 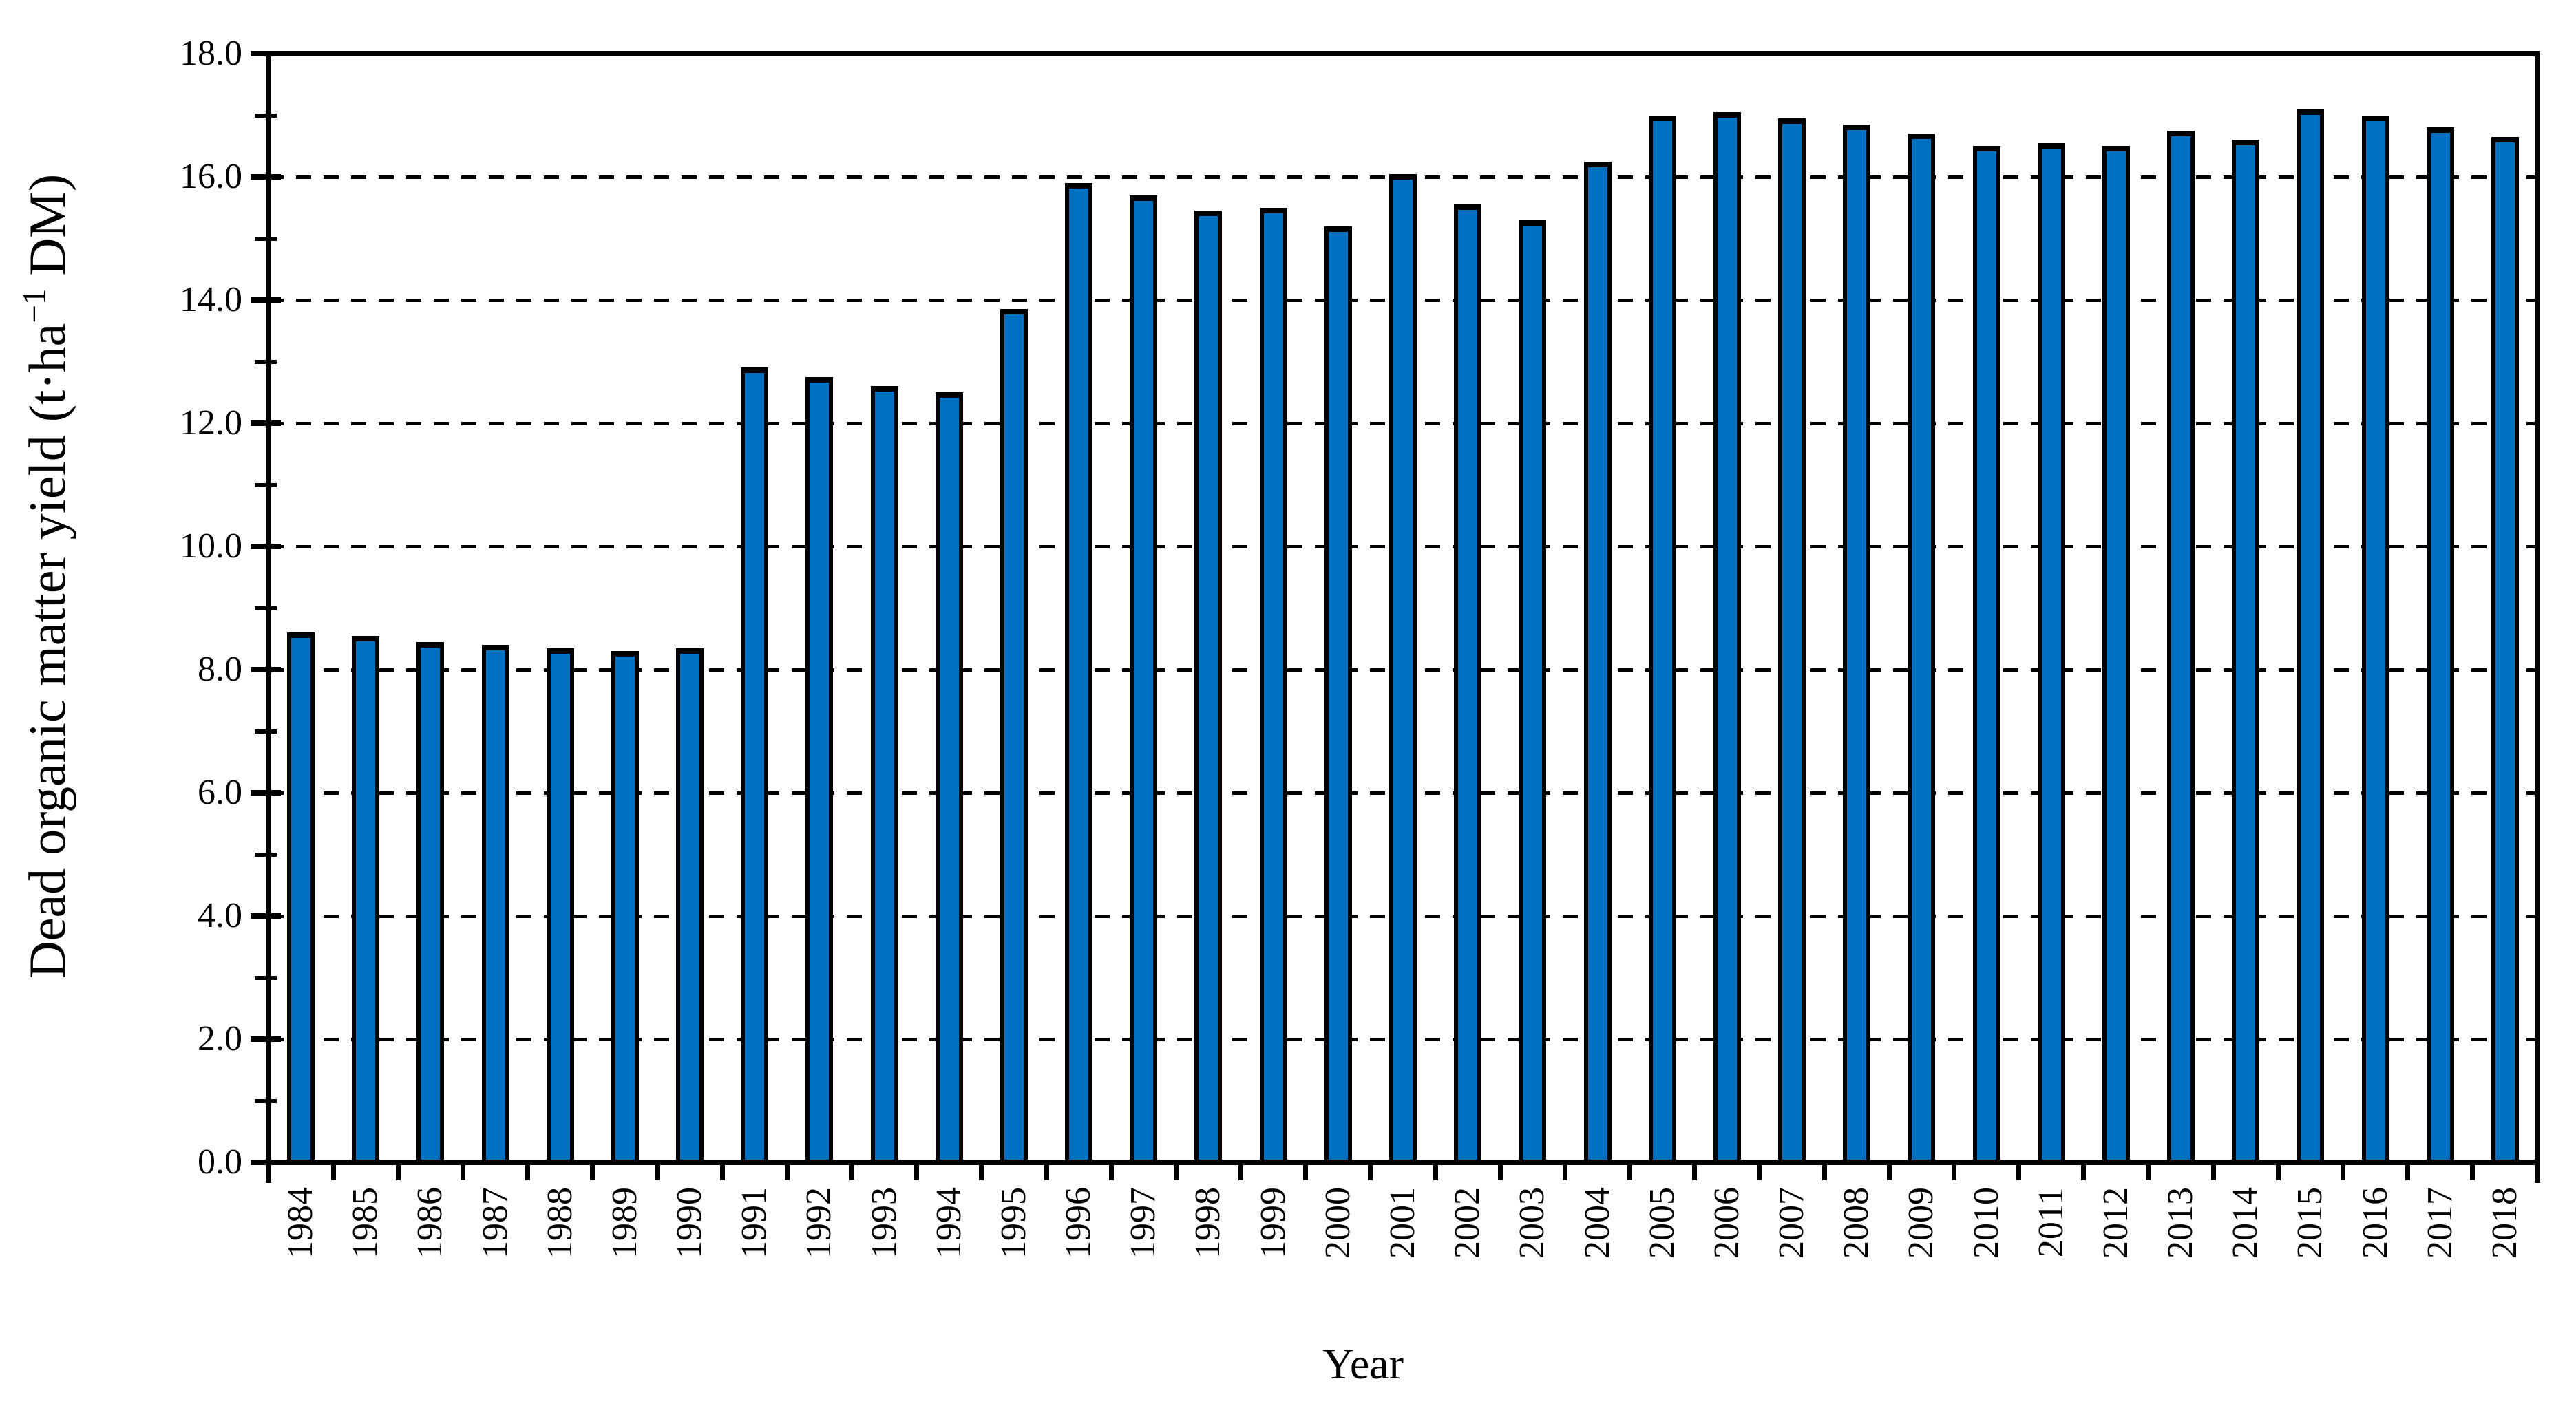 What do you see at coordinates (625, 908) in the screenshot?
I see `bar-1989` at bounding box center [625, 908].